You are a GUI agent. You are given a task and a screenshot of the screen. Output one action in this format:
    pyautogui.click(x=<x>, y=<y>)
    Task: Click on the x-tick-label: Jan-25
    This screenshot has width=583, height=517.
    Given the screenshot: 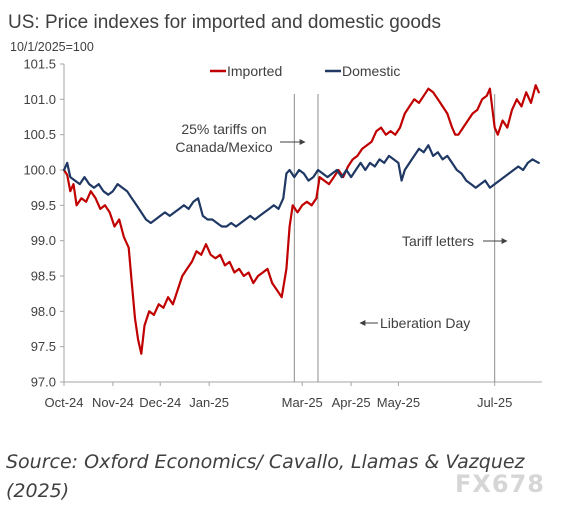 What is the action you would take?
    pyautogui.click(x=209, y=402)
    